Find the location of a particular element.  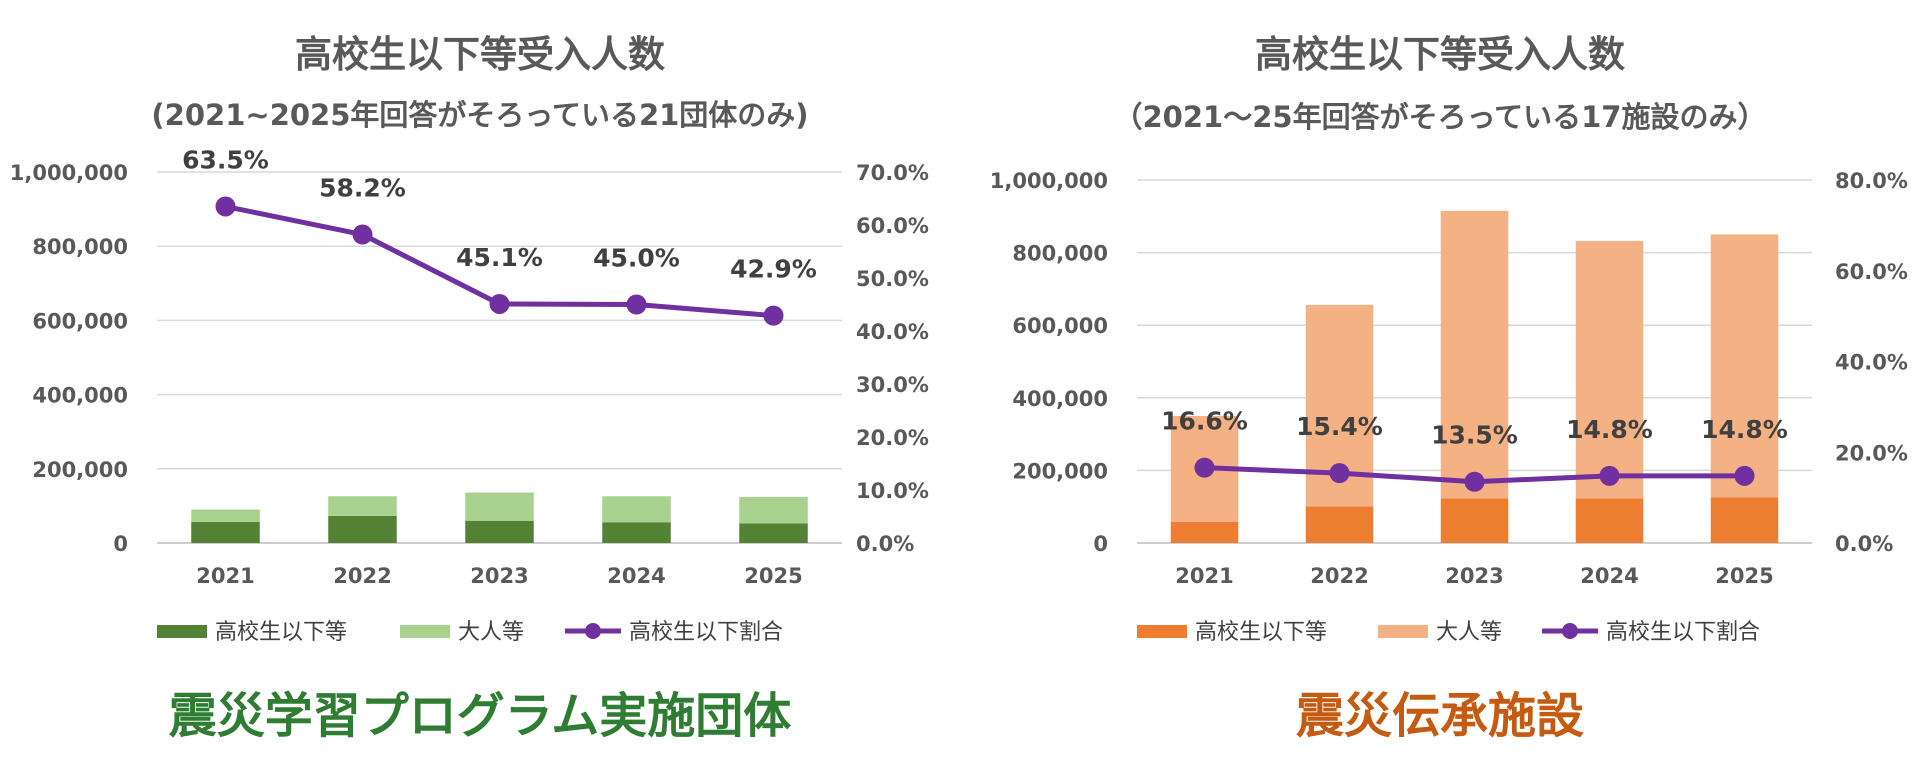

y2-tick-label: 80.0% is located at coordinates (1871, 181).